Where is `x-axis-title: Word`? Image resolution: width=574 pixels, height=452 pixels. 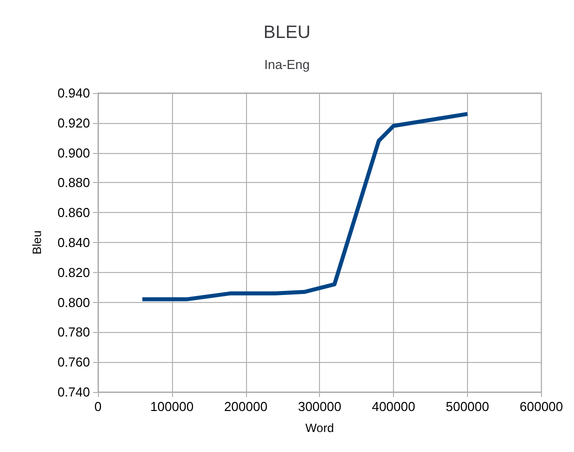
x-axis-title: Word is located at coordinates (319, 428).